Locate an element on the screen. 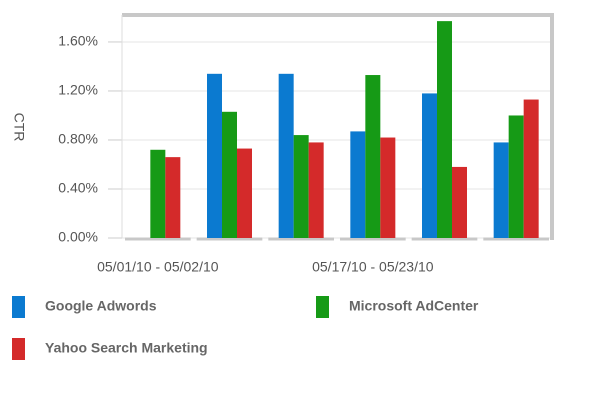  y-tick-label: 0.00% is located at coordinates (78, 237).